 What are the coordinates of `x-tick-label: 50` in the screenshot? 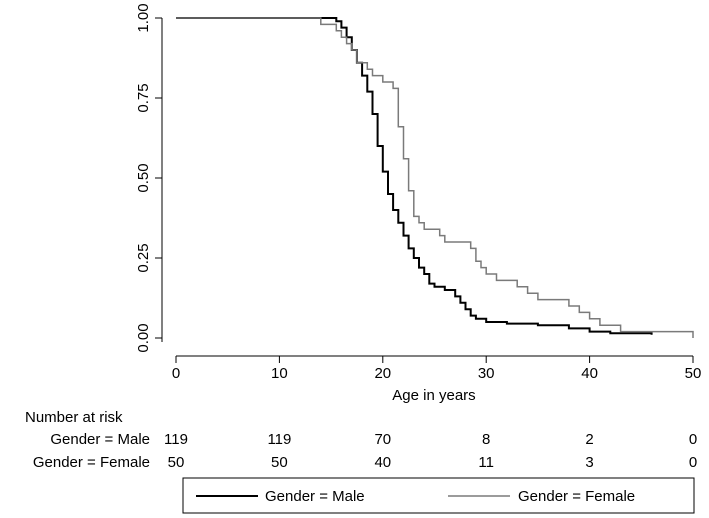 It's located at (693, 373).